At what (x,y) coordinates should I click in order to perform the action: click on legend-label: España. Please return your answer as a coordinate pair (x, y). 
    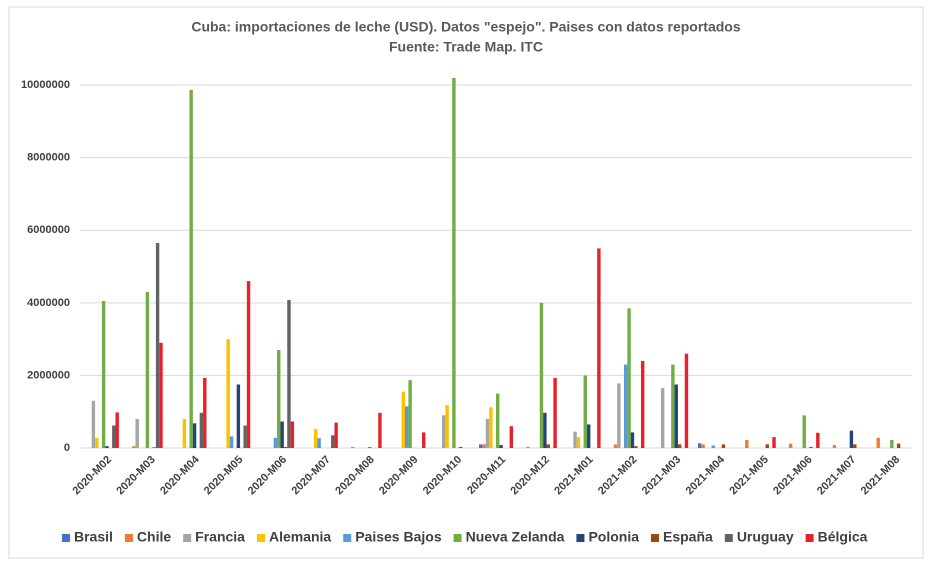
    Looking at the image, I should click on (688, 537).